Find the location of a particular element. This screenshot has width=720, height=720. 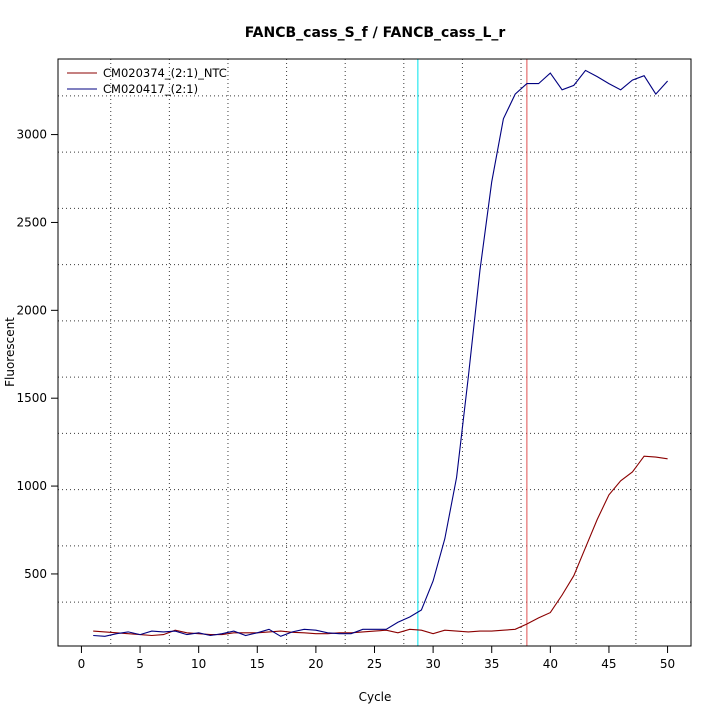

y-tick-label: 2000 is located at coordinates (31, 310).